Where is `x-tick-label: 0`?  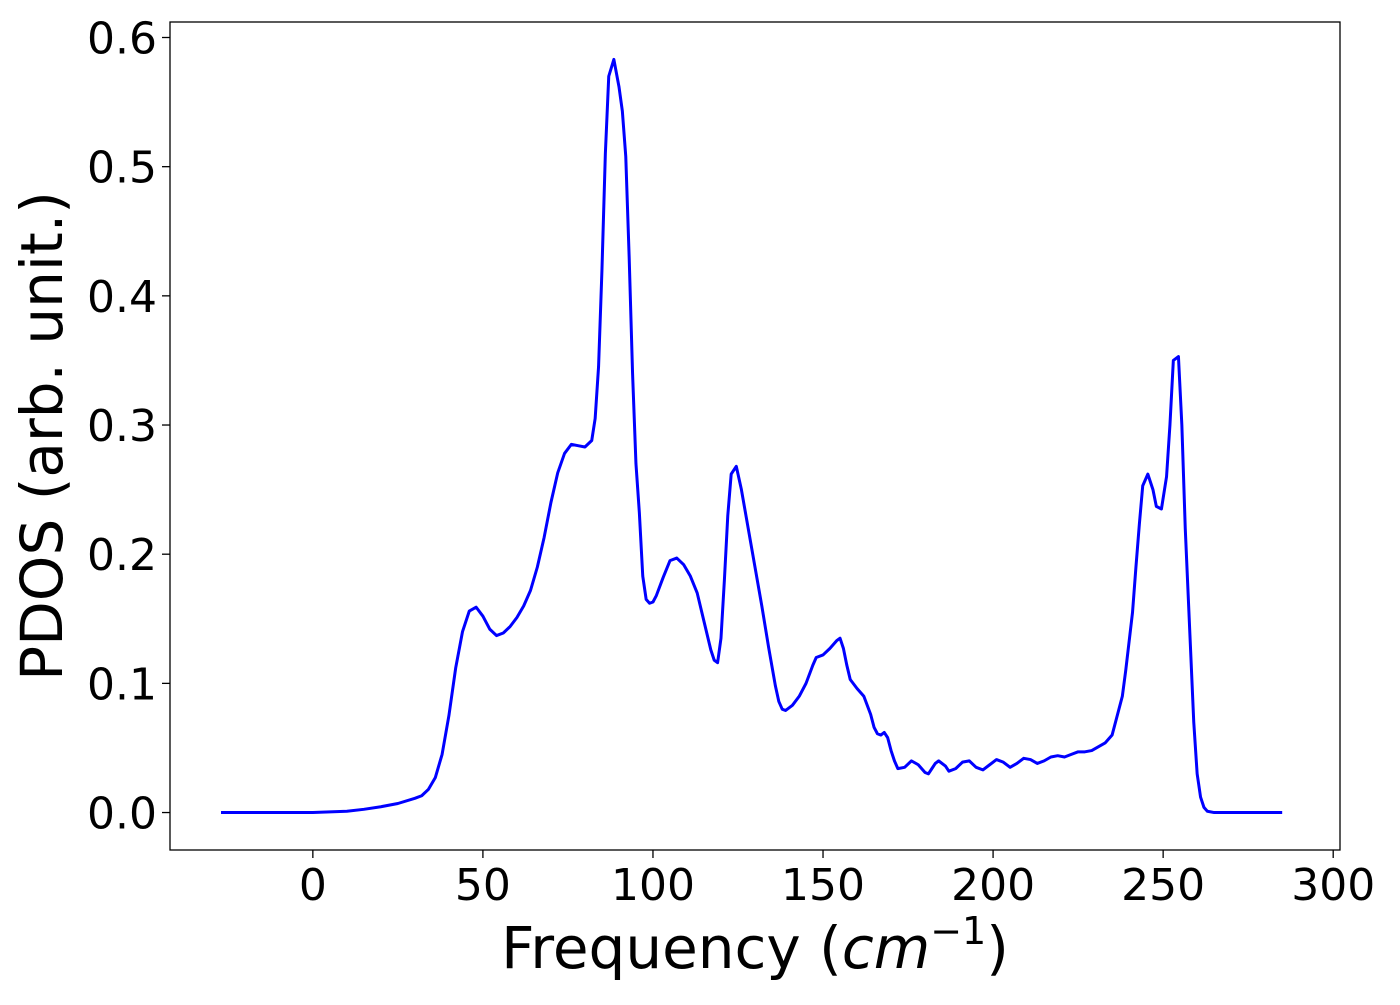
x-tick-label: 0 is located at coordinates (313, 885).